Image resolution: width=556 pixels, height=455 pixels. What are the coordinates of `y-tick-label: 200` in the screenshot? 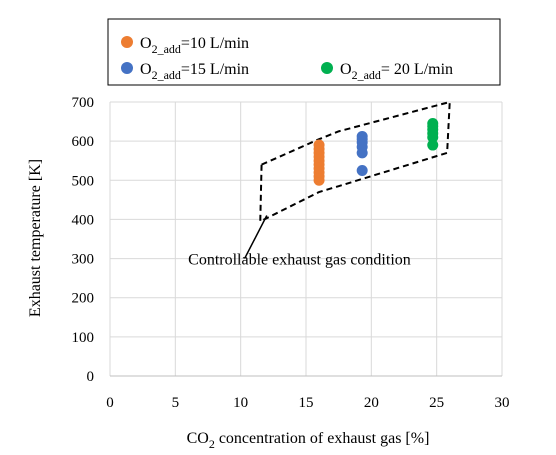 It's located at (83, 299).